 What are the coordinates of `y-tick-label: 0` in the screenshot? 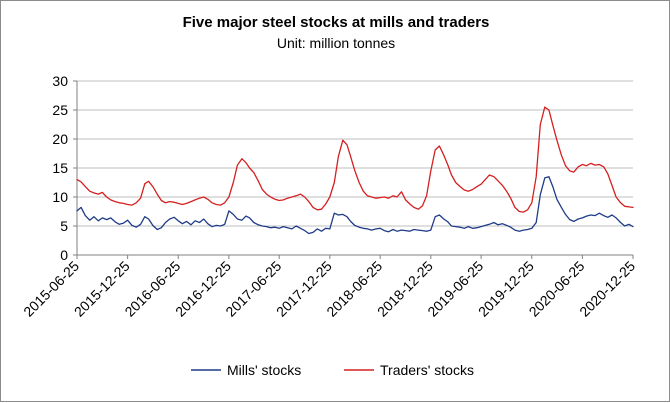 It's located at (64, 255).